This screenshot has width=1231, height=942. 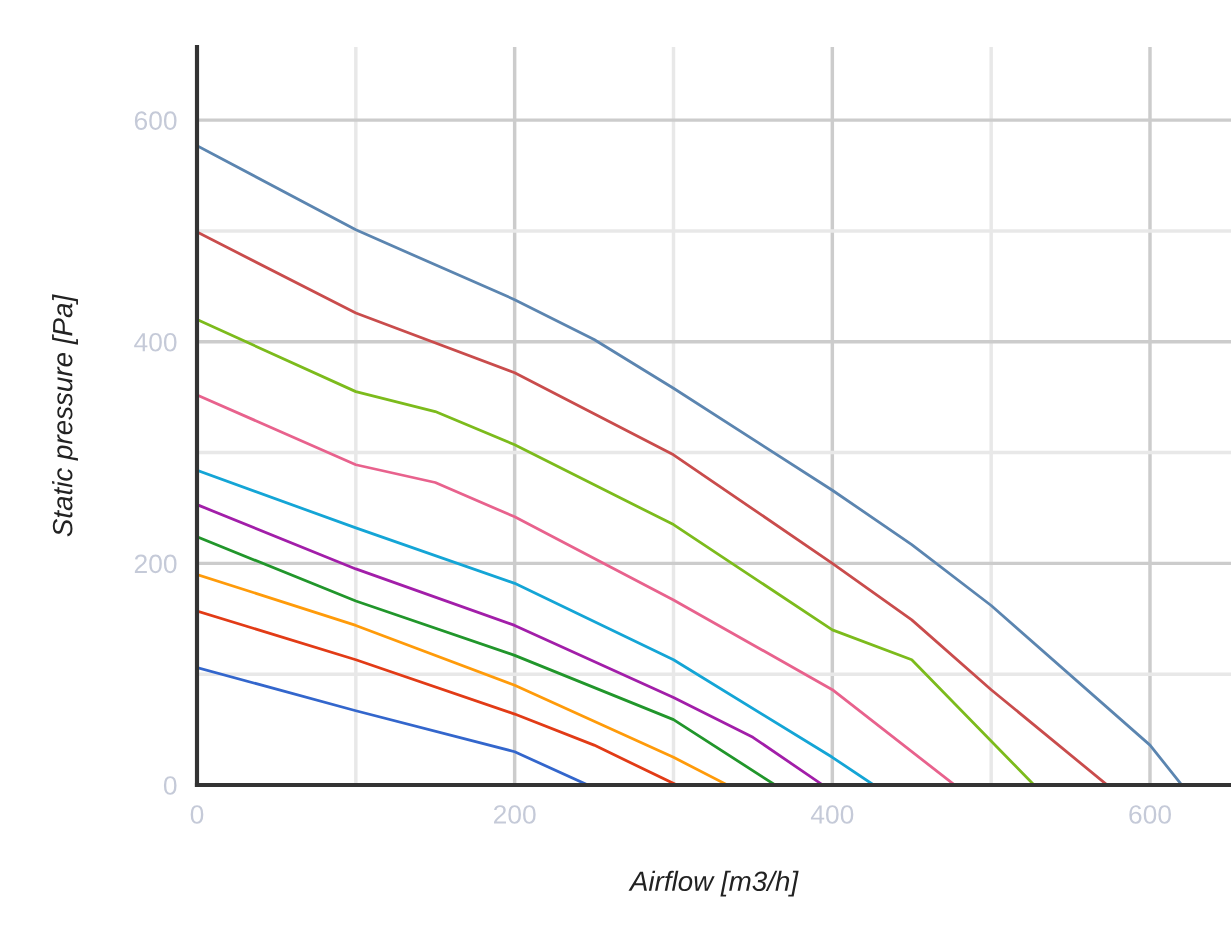 What do you see at coordinates (65, 415) in the screenshot?
I see `y-axis-title: Static pressure [Pa]` at bounding box center [65, 415].